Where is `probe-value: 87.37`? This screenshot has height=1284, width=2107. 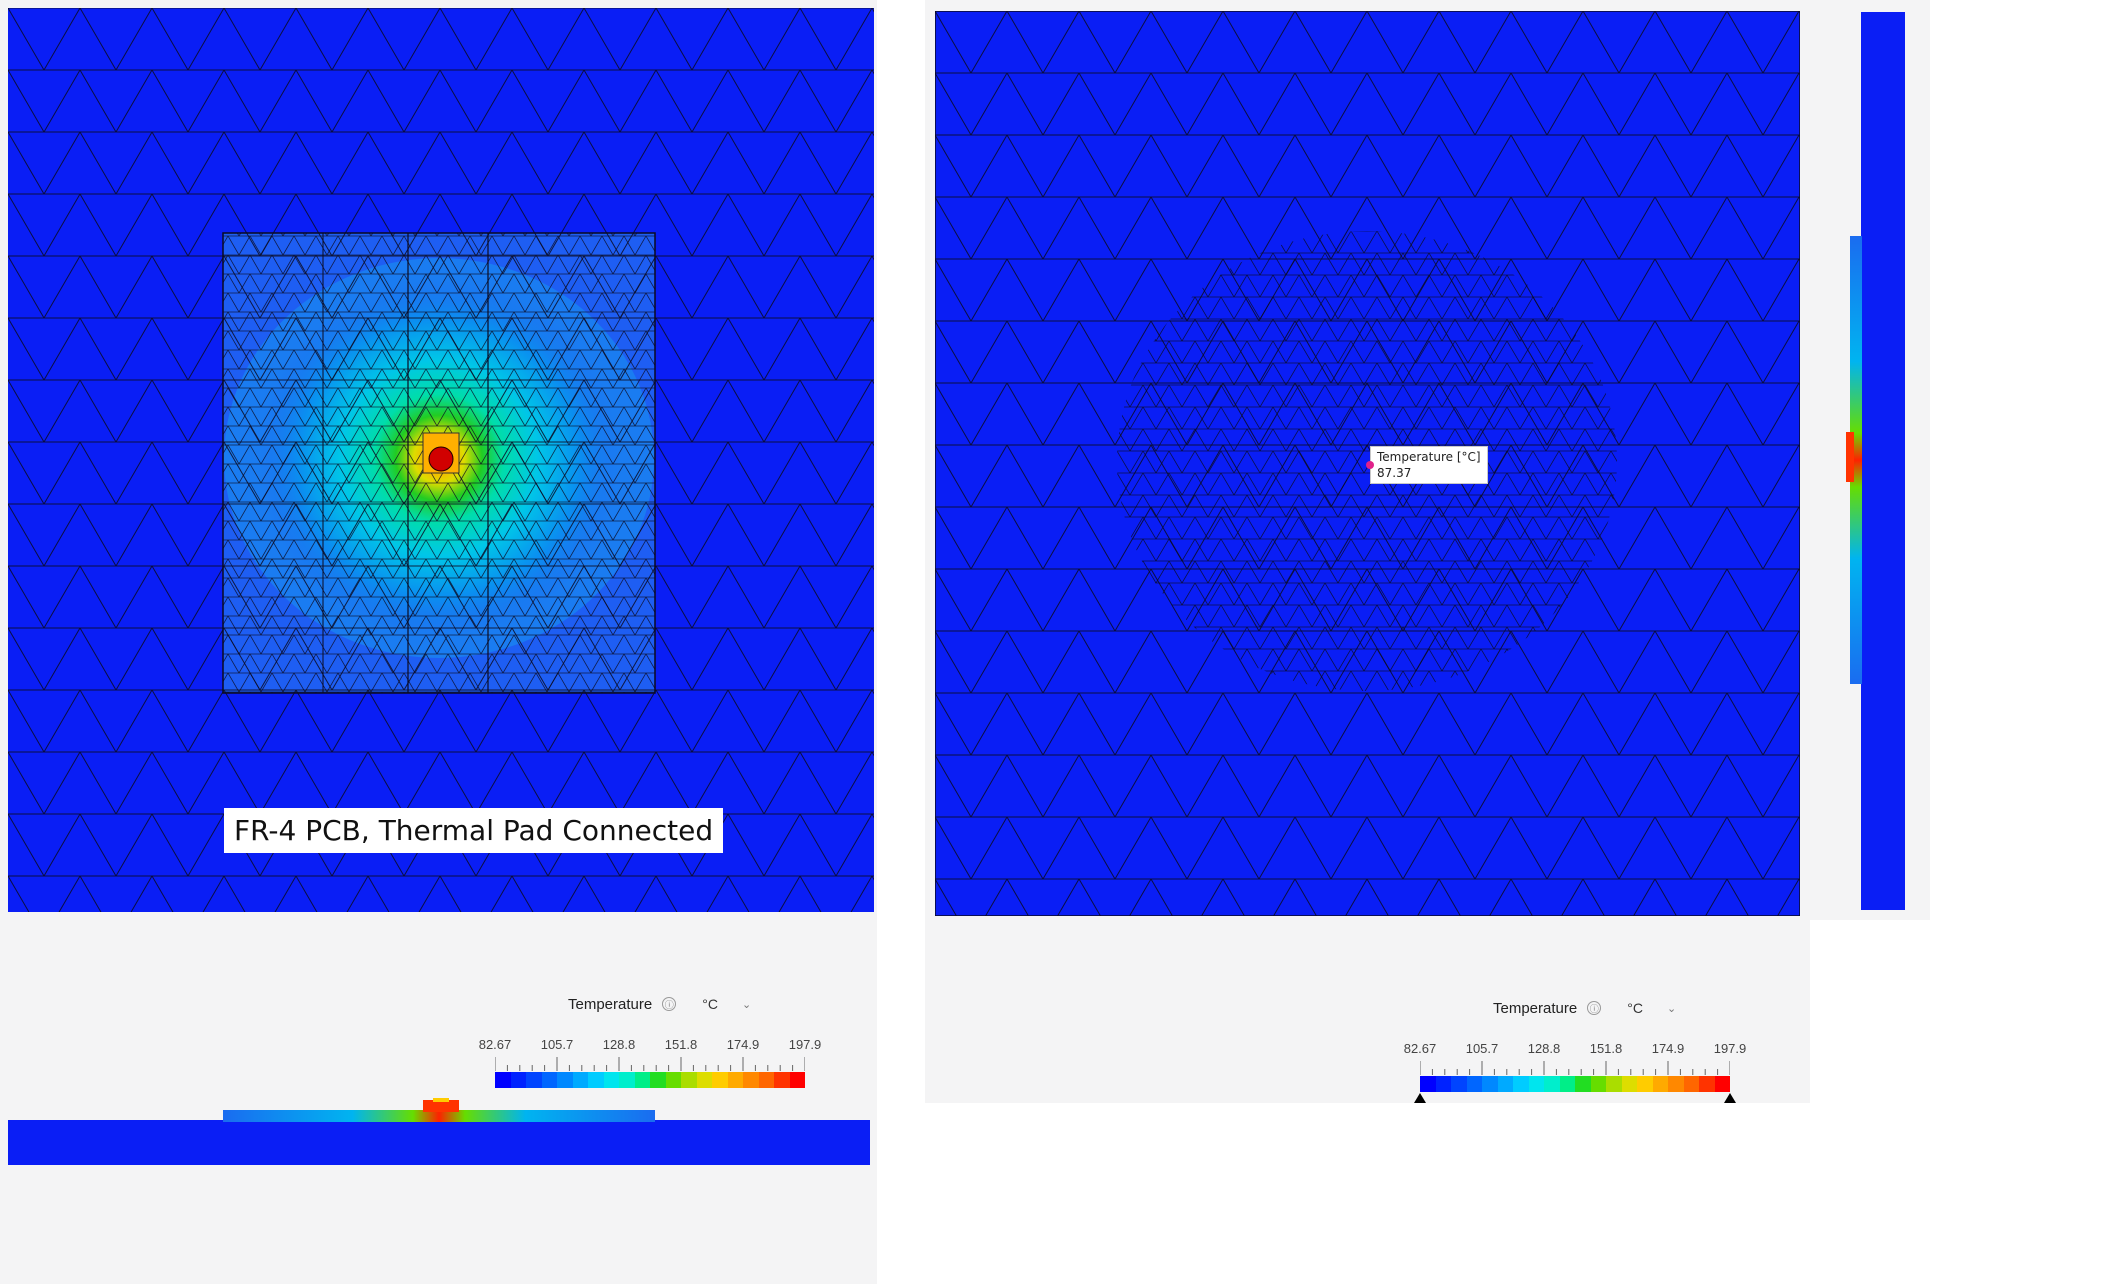 probe-value: 87.37 is located at coordinates (1394, 473).